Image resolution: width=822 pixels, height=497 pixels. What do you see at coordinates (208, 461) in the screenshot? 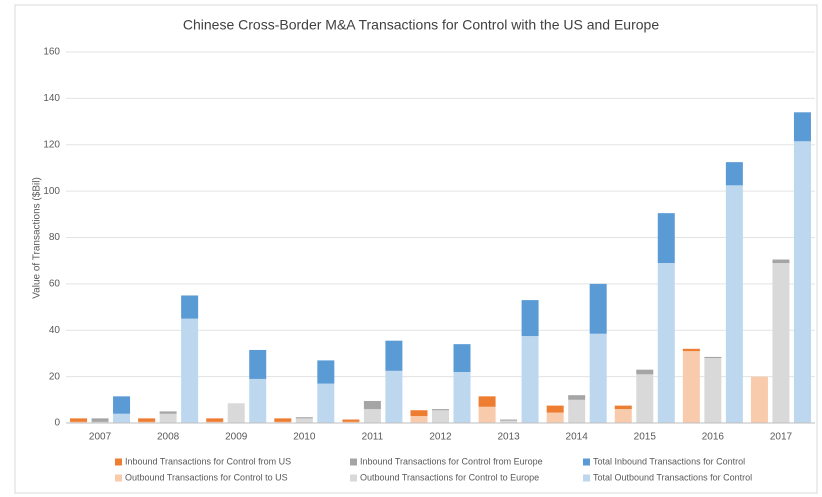
I see `legend-label: Inbound Transactions for Control from US` at bounding box center [208, 461].